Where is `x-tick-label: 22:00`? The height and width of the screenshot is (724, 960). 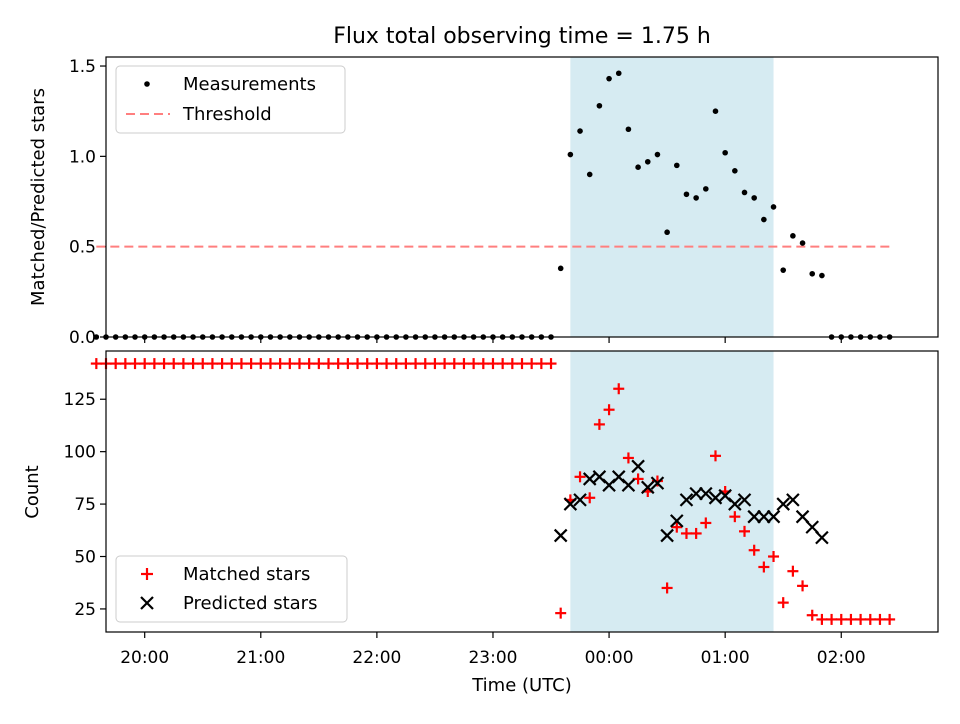
x-tick-label: 22:00 is located at coordinates (376, 658).